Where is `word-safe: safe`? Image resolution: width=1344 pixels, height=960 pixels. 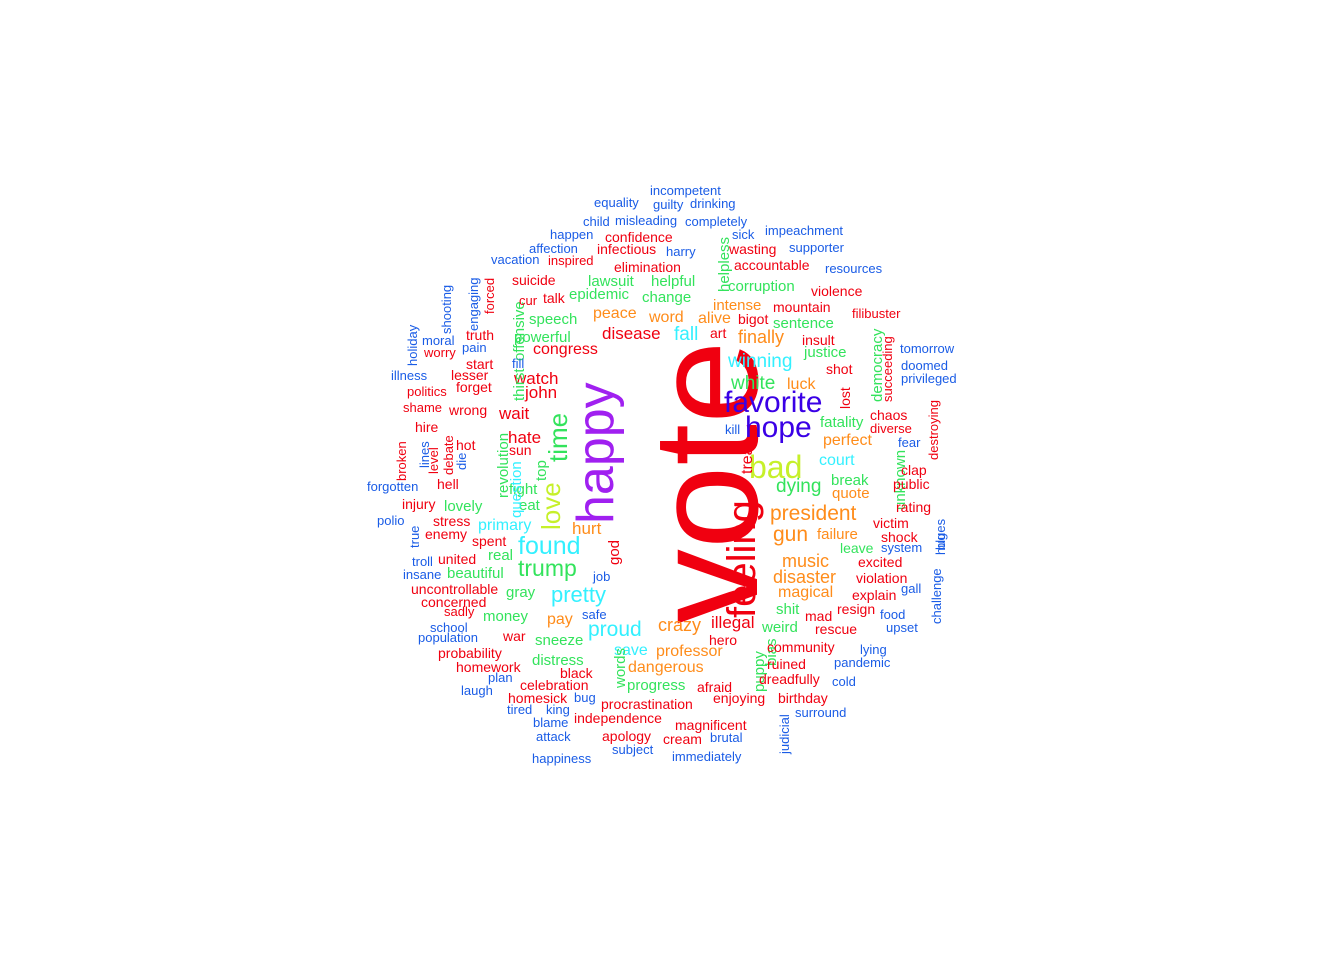
word-safe: safe is located at coordinates (594, 614).